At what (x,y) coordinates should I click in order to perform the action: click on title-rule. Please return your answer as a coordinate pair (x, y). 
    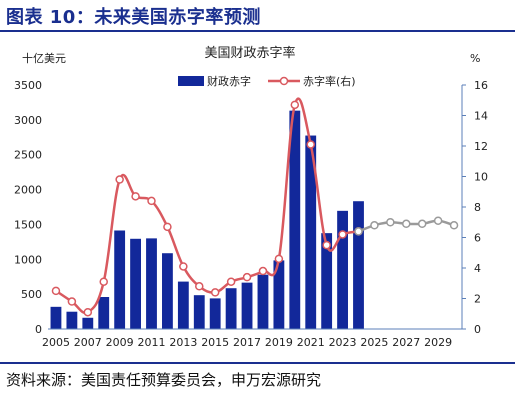
    Looking at the image, I should click on (257, 31).